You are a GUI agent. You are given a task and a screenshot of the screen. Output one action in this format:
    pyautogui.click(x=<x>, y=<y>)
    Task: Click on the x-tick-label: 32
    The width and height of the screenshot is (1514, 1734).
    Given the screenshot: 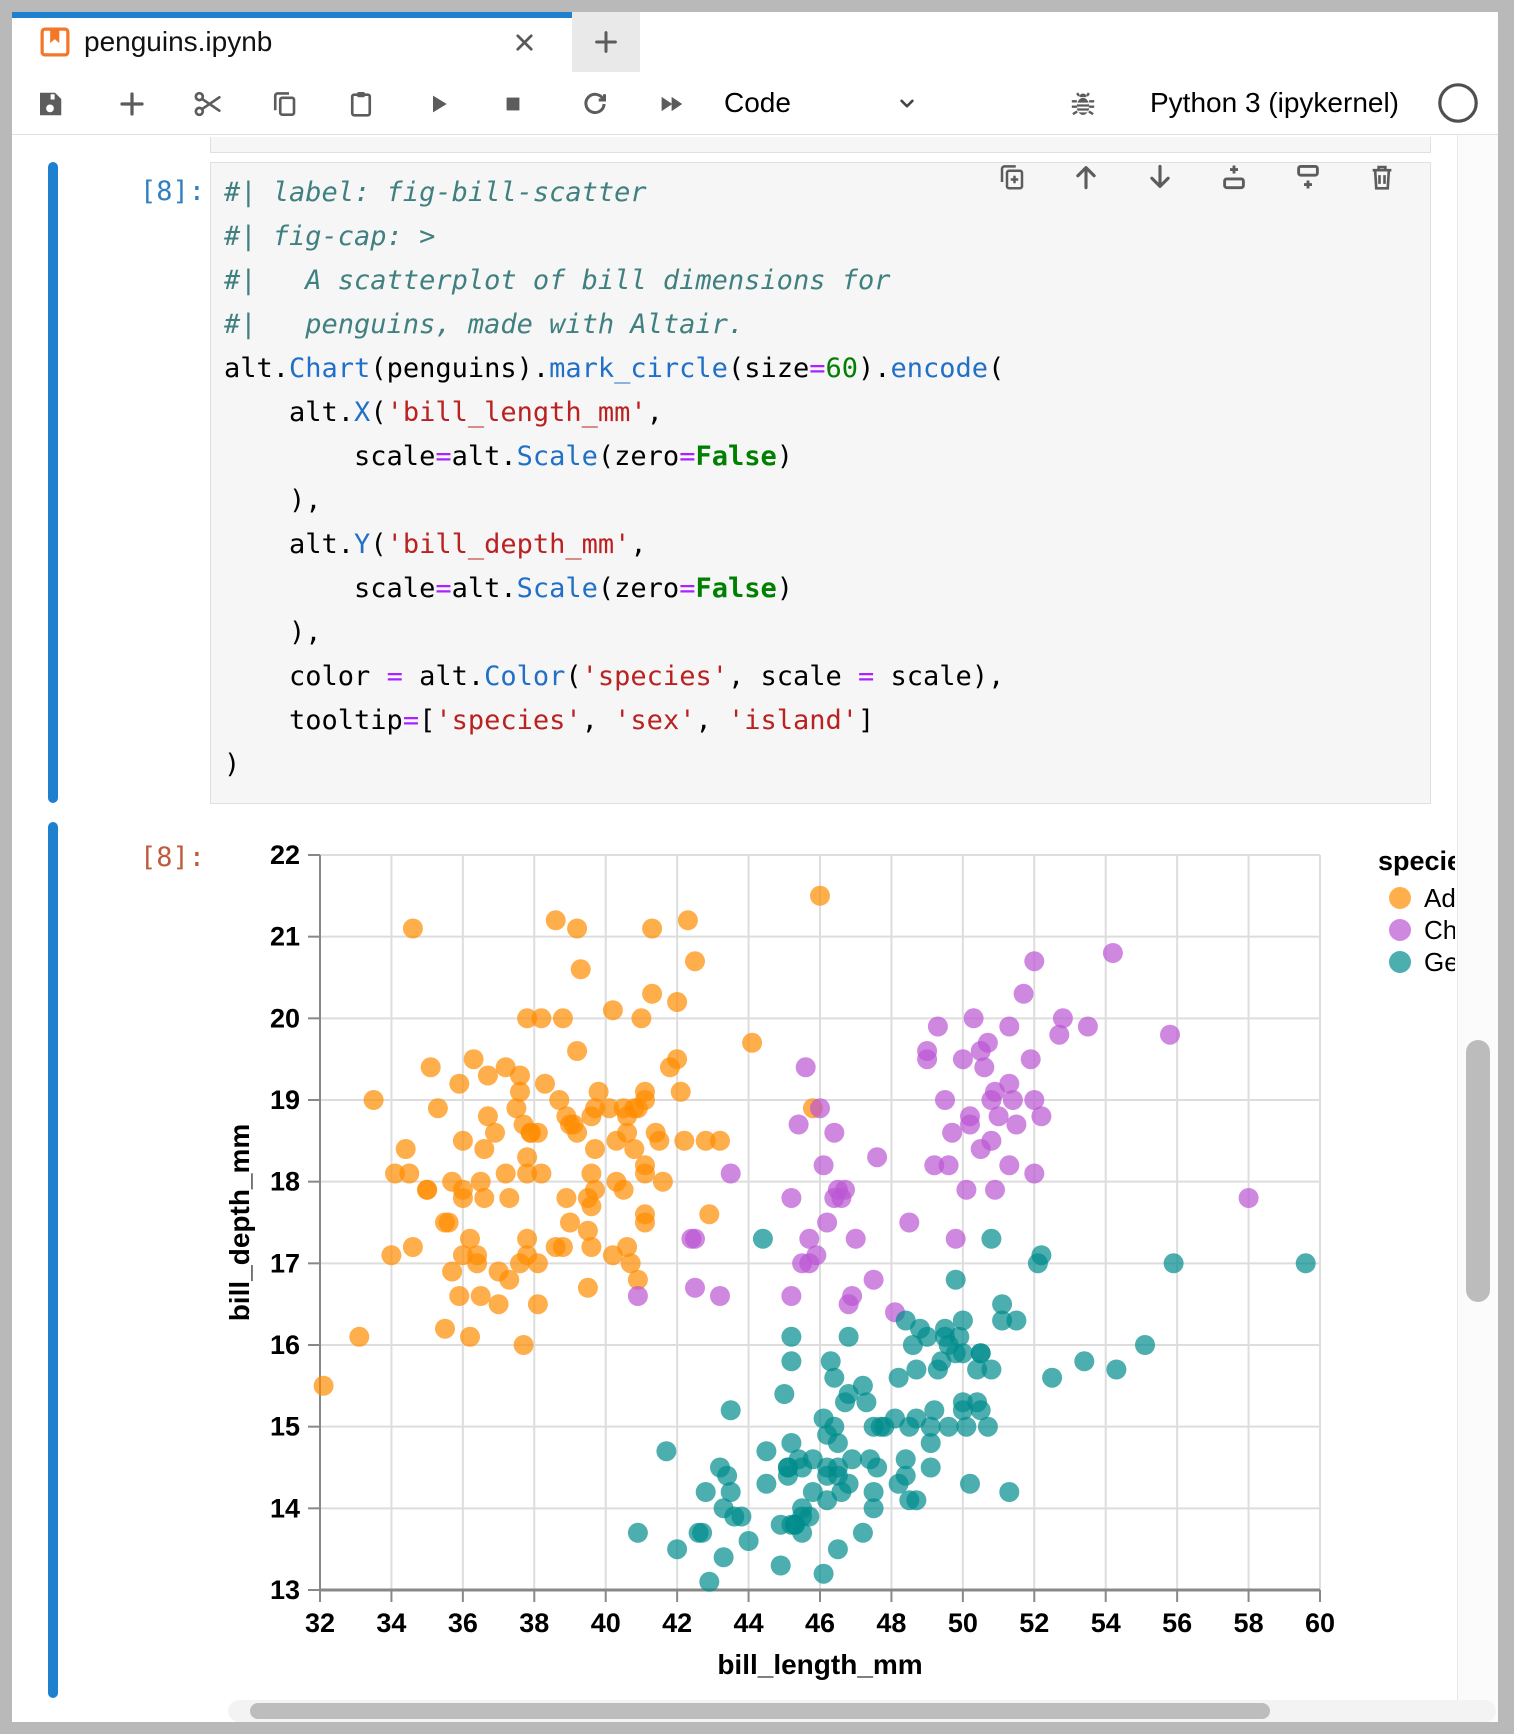 What is the action you would take?
    pyautogui.click(x=320, y=1623)
    